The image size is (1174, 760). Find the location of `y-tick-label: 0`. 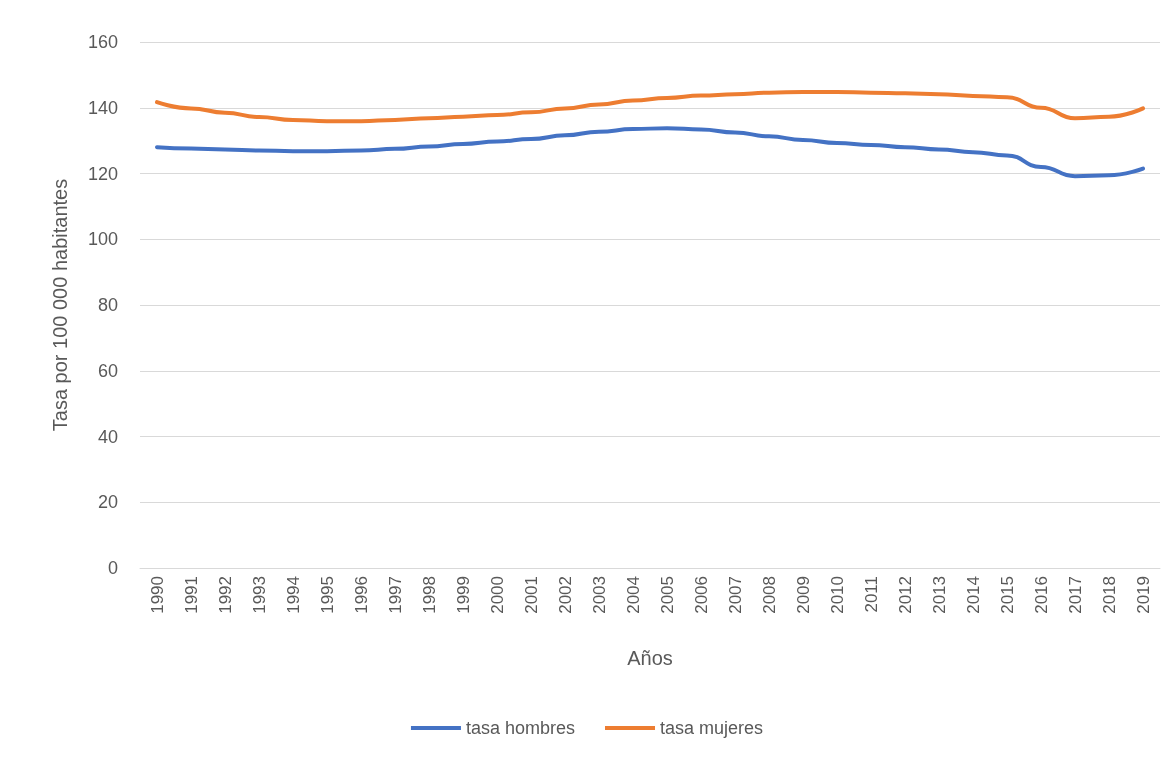

y-tick-label: 0 is located at coordinates (112, 568).